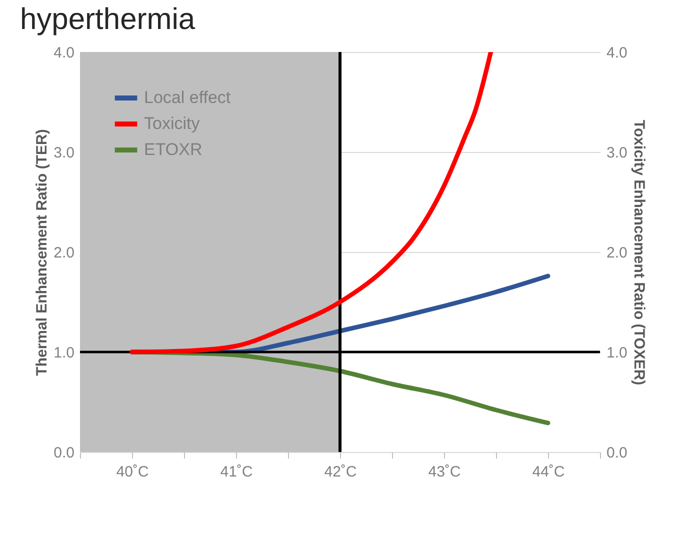  I want to click on x-tick-label: 44˚C, so click(548, 472).